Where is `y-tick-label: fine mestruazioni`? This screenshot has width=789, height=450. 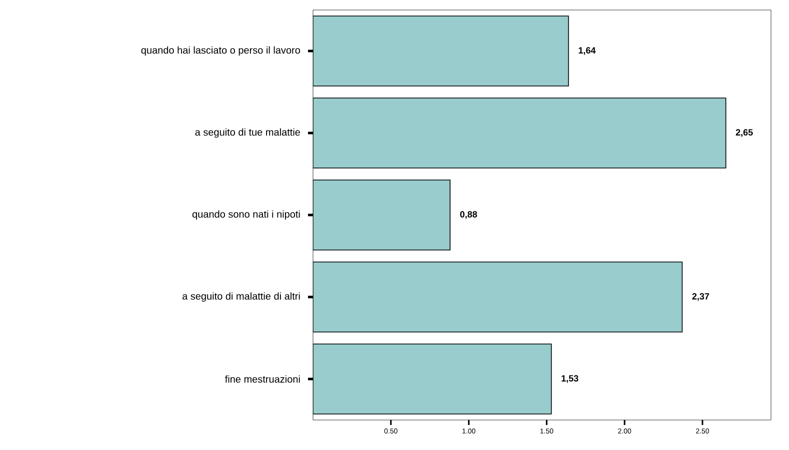
y-tick-label: fine mestruazioni is located at coordinates (262, 379).